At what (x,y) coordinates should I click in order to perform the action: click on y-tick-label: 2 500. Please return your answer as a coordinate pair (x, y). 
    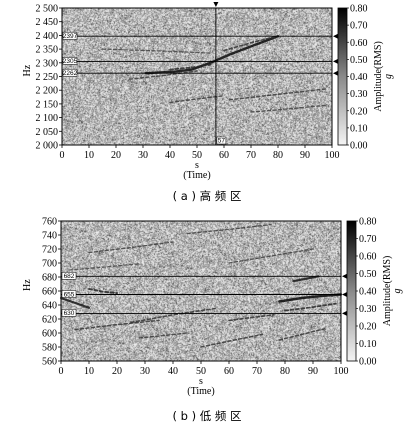
    Looking at the image, I should click on (47, 9).